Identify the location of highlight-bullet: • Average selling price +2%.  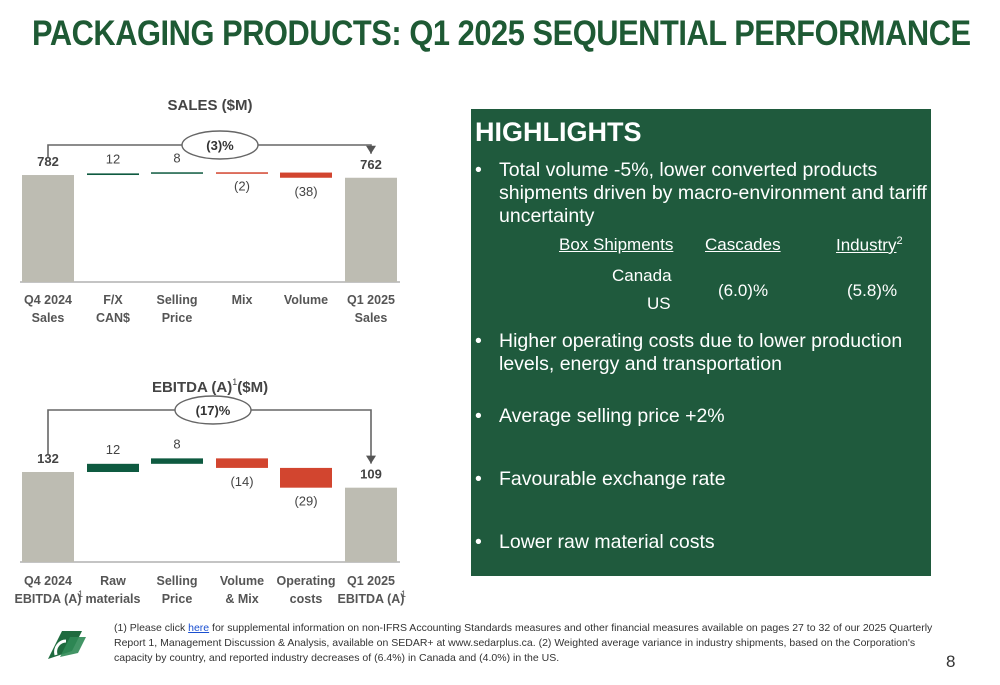
(701, 416).